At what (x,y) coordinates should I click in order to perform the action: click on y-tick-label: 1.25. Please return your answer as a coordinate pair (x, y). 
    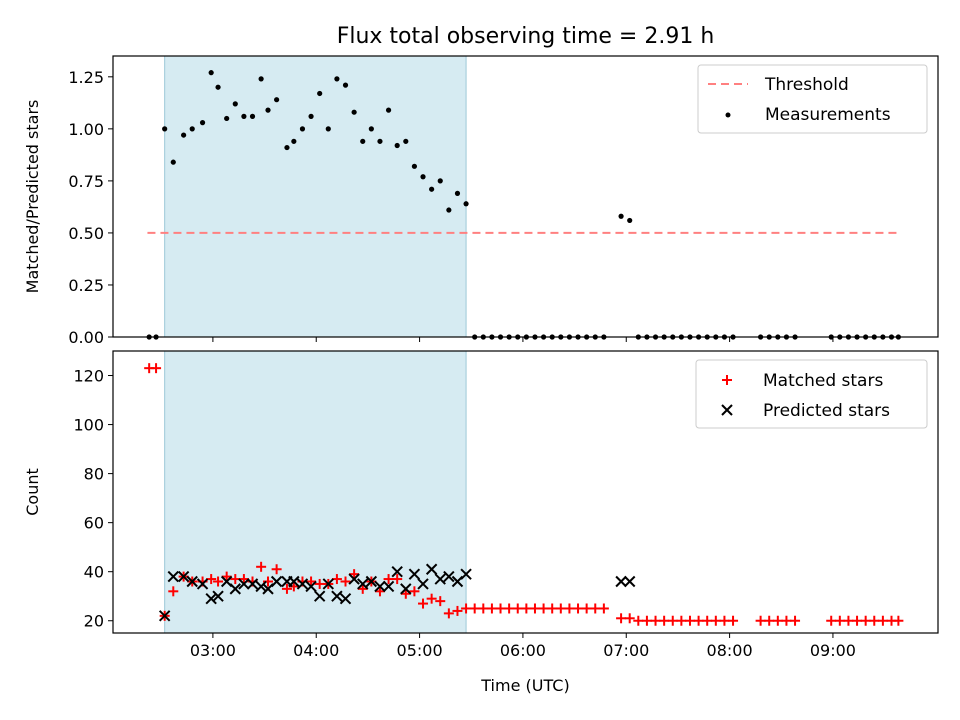
    Looking at the image, I should click on (86, 77).